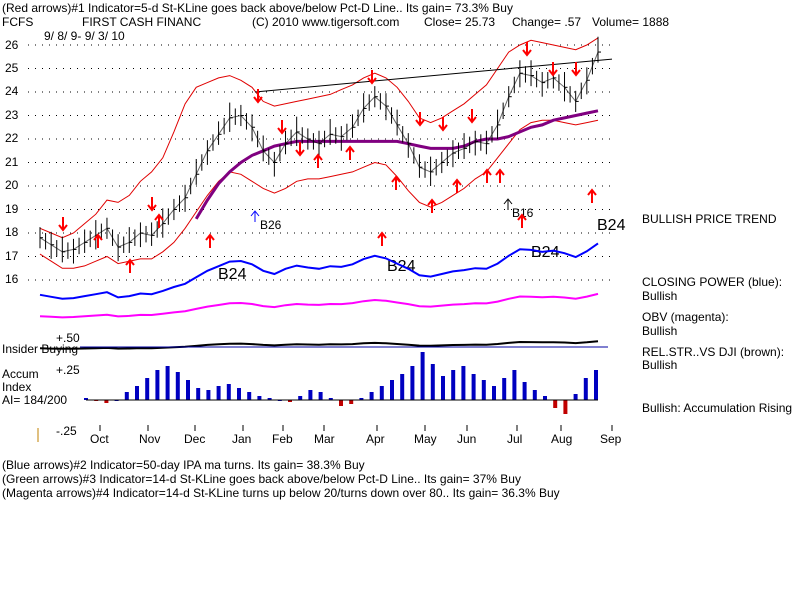 This screenshot has height=600, width=800. What do you see at coordinates (66, 431) in the screenshot?
I see `minus25-label: -.25` at bounding box center [66, 431].